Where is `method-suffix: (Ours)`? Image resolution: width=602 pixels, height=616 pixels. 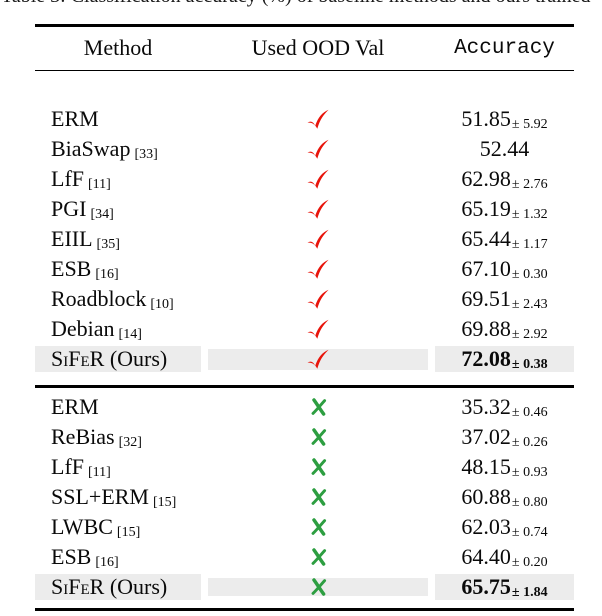
method-suffix: (Ours) is located at coordinates (136, 586).